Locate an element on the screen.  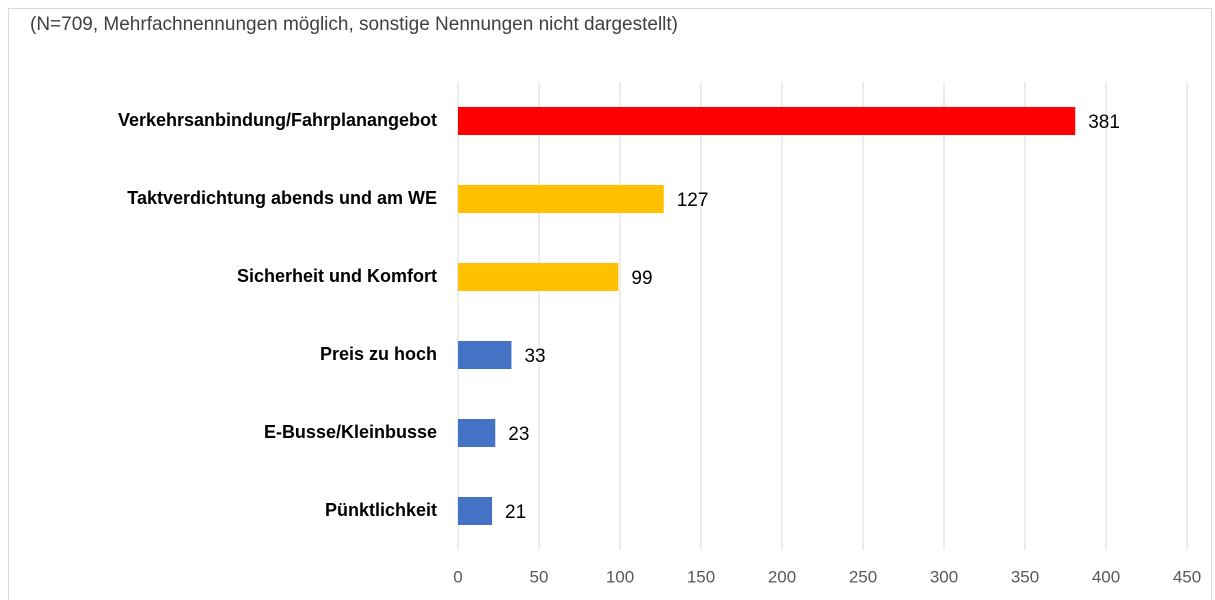
data-label: 381 is located at coordinates (1104, 122).